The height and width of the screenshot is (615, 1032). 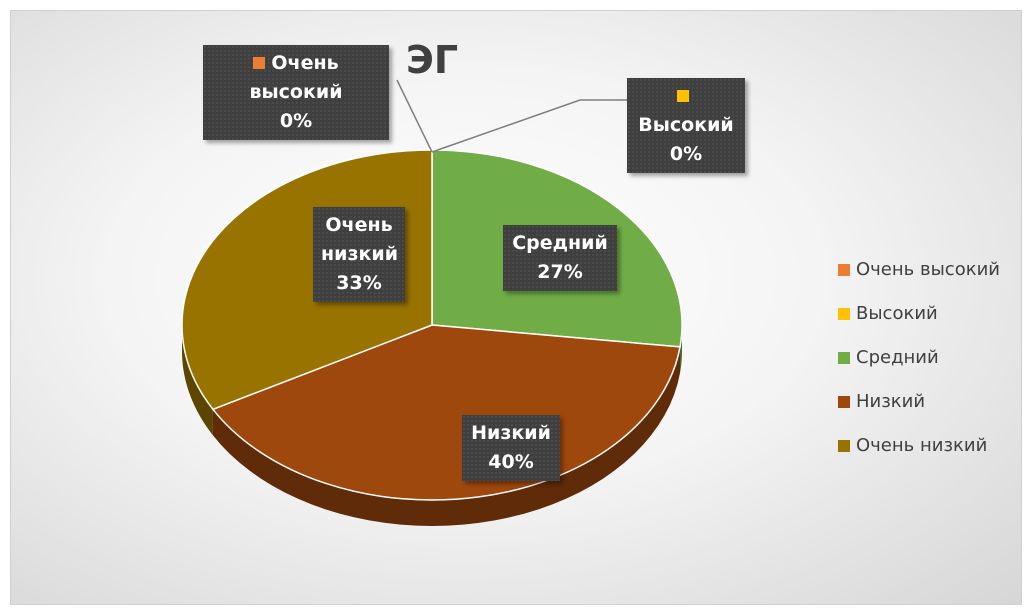 I want to click on label-name-row: Высокий, so click(x=686, y=111).